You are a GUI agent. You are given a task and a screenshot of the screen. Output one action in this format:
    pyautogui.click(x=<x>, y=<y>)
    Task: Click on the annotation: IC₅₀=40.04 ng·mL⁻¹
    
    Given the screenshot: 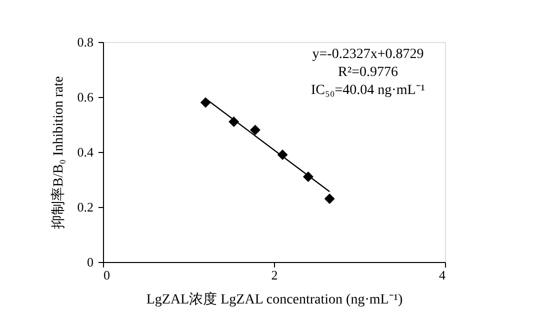 What is the action you would take?
    pyautogui.click(x=368, y=90)
    